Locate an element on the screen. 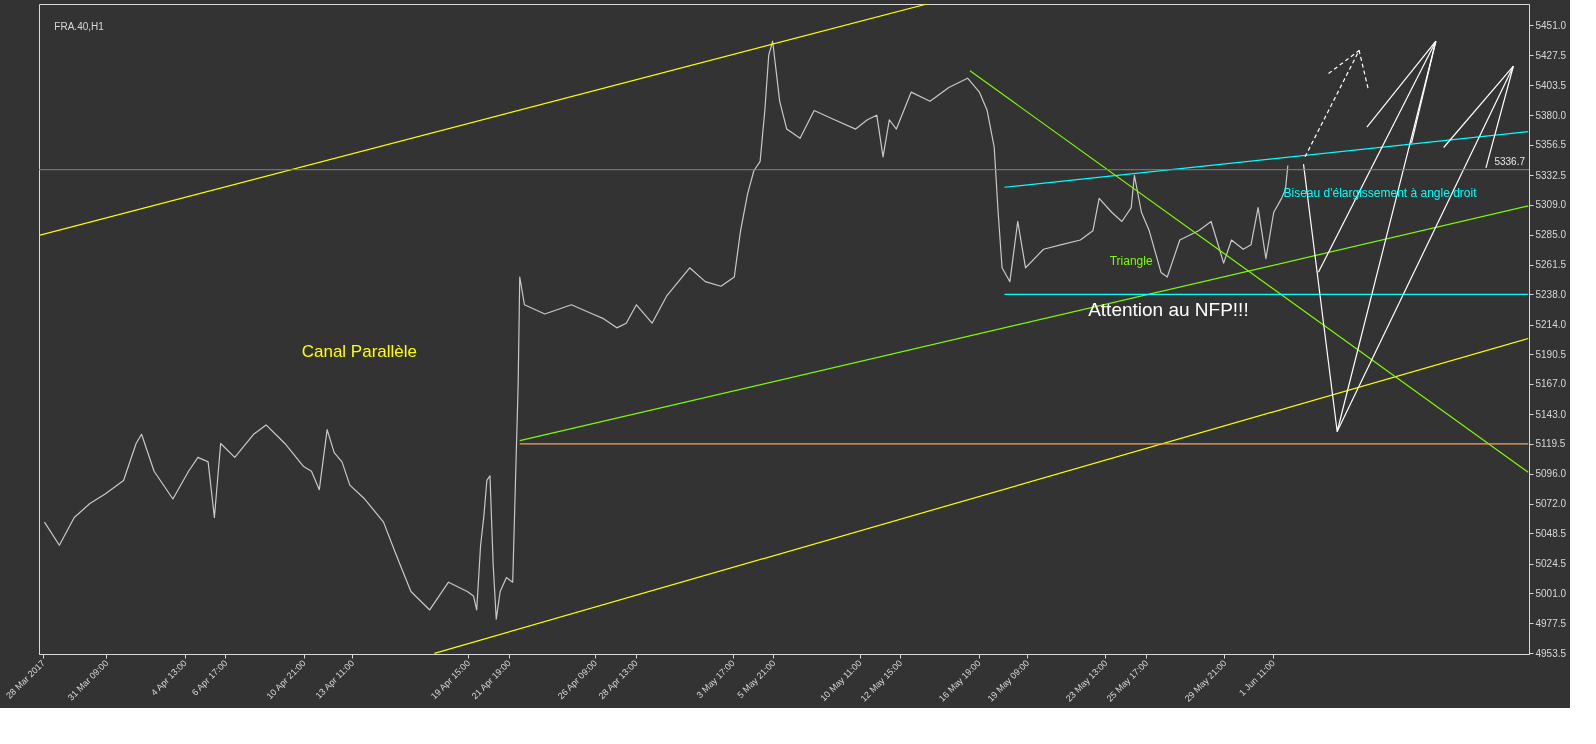 This screenshot has width=1596, height=744. y-tick-label: 5380.0 is located at coordinates (1551, 115).